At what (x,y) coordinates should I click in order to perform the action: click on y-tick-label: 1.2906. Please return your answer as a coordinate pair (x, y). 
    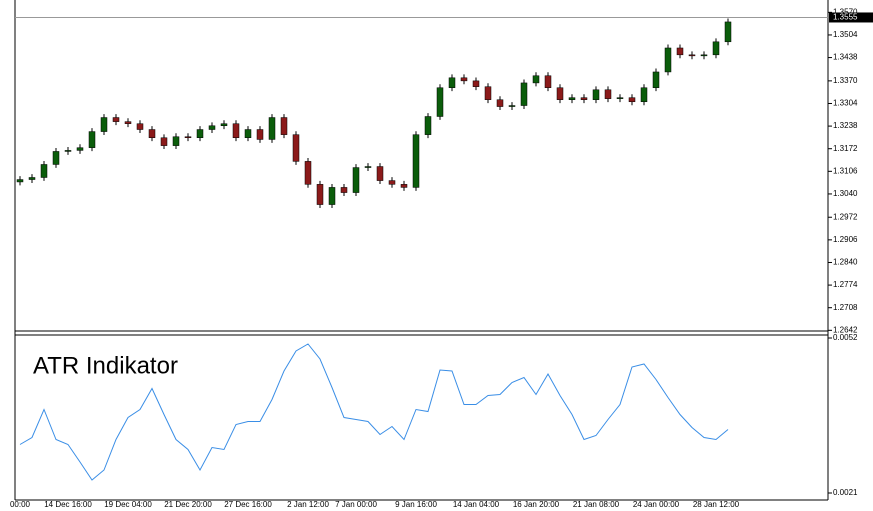
    Looking at the image, I should click on (845, 239).